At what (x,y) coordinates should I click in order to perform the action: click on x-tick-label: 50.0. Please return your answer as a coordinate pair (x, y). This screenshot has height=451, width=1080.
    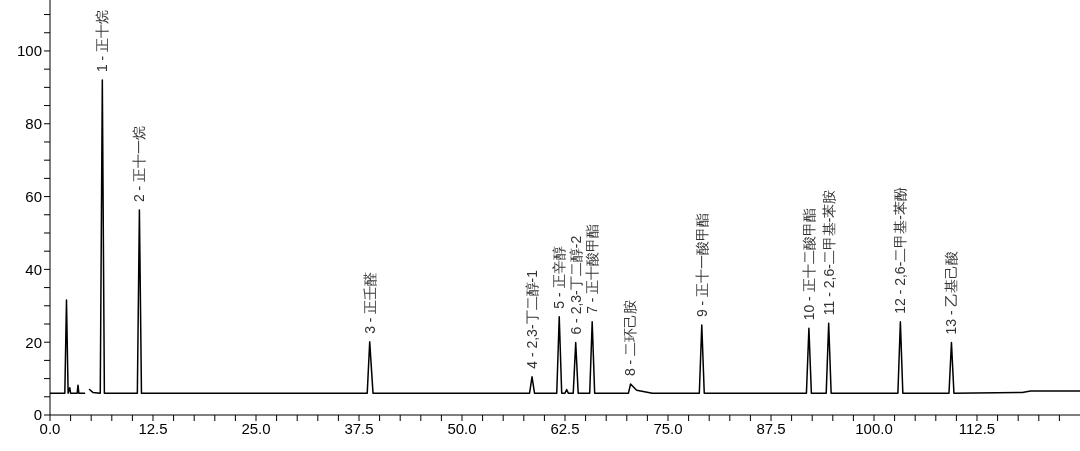
    Looking at the image, I should click on (462, 428).